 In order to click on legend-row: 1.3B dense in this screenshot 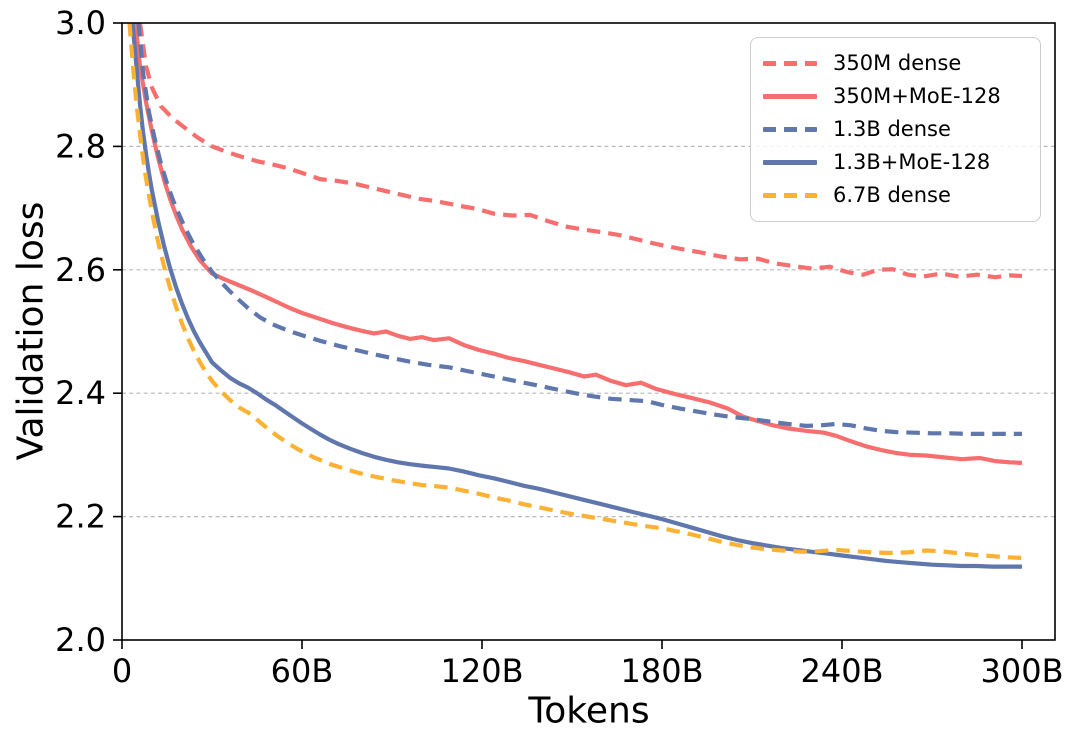, I will do `click(897, 128)`.